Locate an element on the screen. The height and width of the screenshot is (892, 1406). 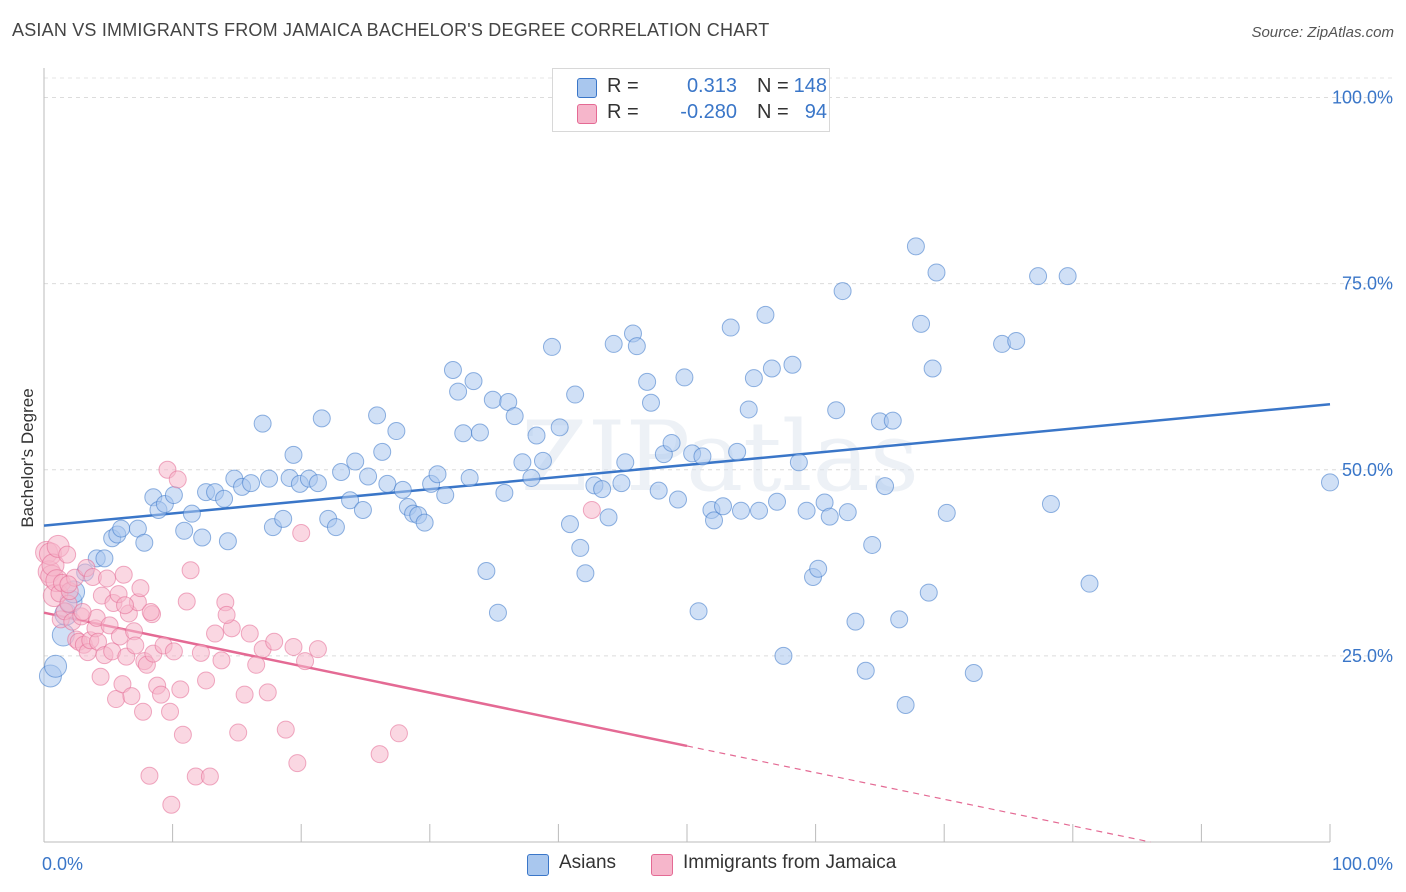
legend-r-label: R = is located at coordinates (623, 112).